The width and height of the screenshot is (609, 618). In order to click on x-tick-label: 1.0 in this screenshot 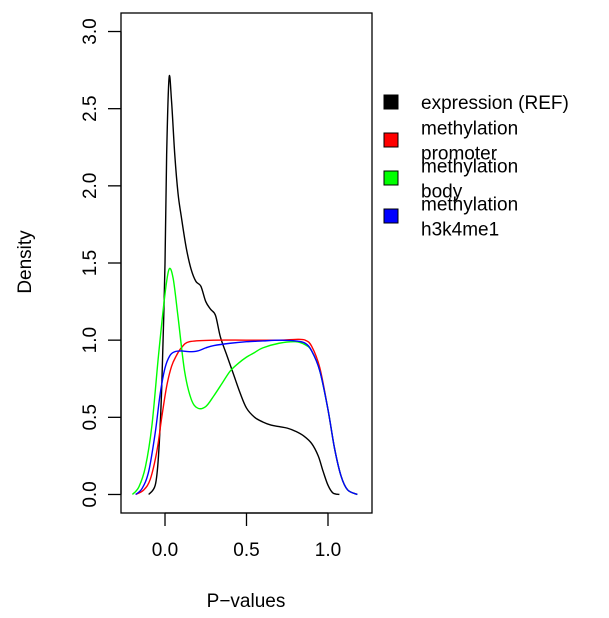, I will do `click(328, 550)`.